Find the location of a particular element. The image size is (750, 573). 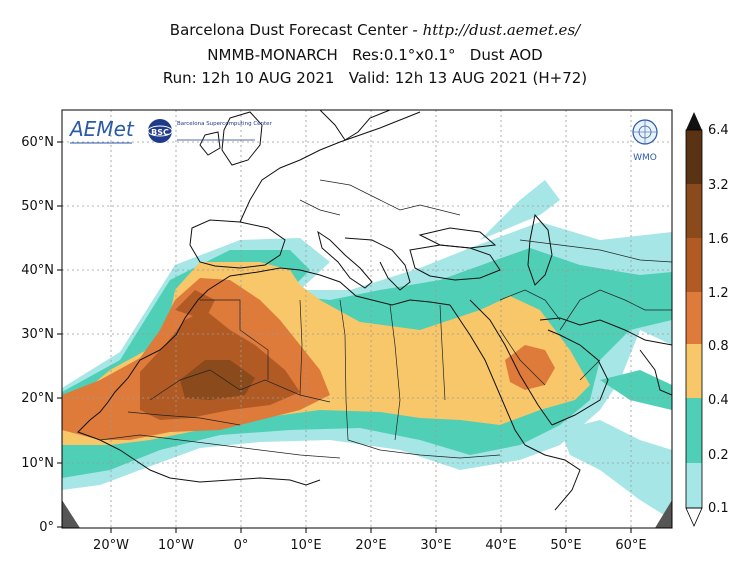

bsc-logo: BSC Barcelona Supercomputing Center is located at coordinates (210, 131).